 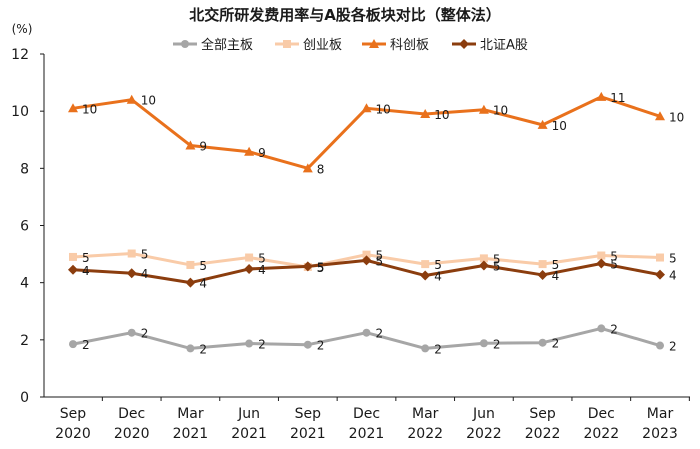 What do you see at coordinates (322, 45) in the screenshot?
I see `legend-label: 创业板` at bounding box center [322, 45].